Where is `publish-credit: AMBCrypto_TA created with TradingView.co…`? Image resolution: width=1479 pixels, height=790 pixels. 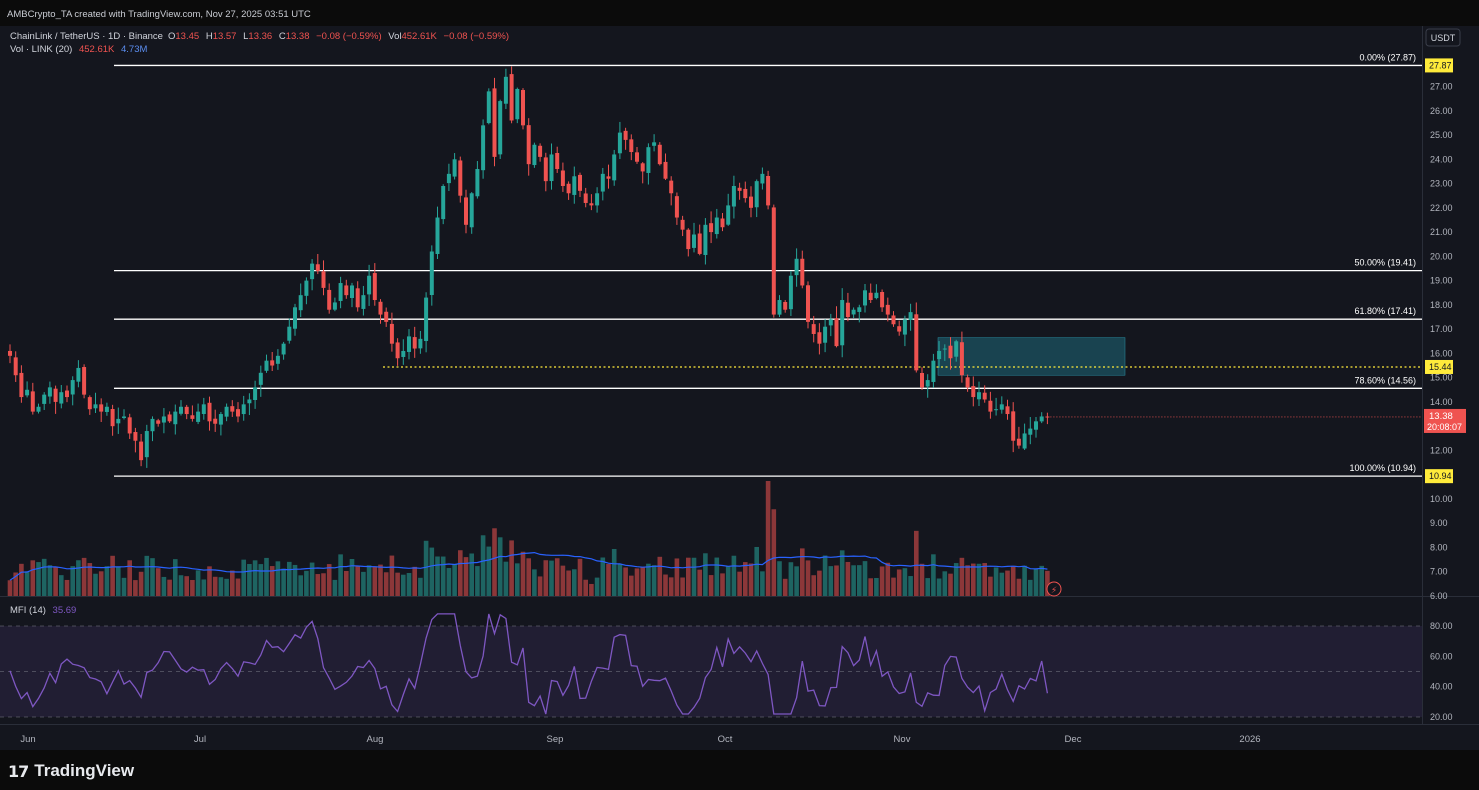
publish-credit: AMBCrypto_TA created with TradingView.co… is located at coordinates (159, 14).